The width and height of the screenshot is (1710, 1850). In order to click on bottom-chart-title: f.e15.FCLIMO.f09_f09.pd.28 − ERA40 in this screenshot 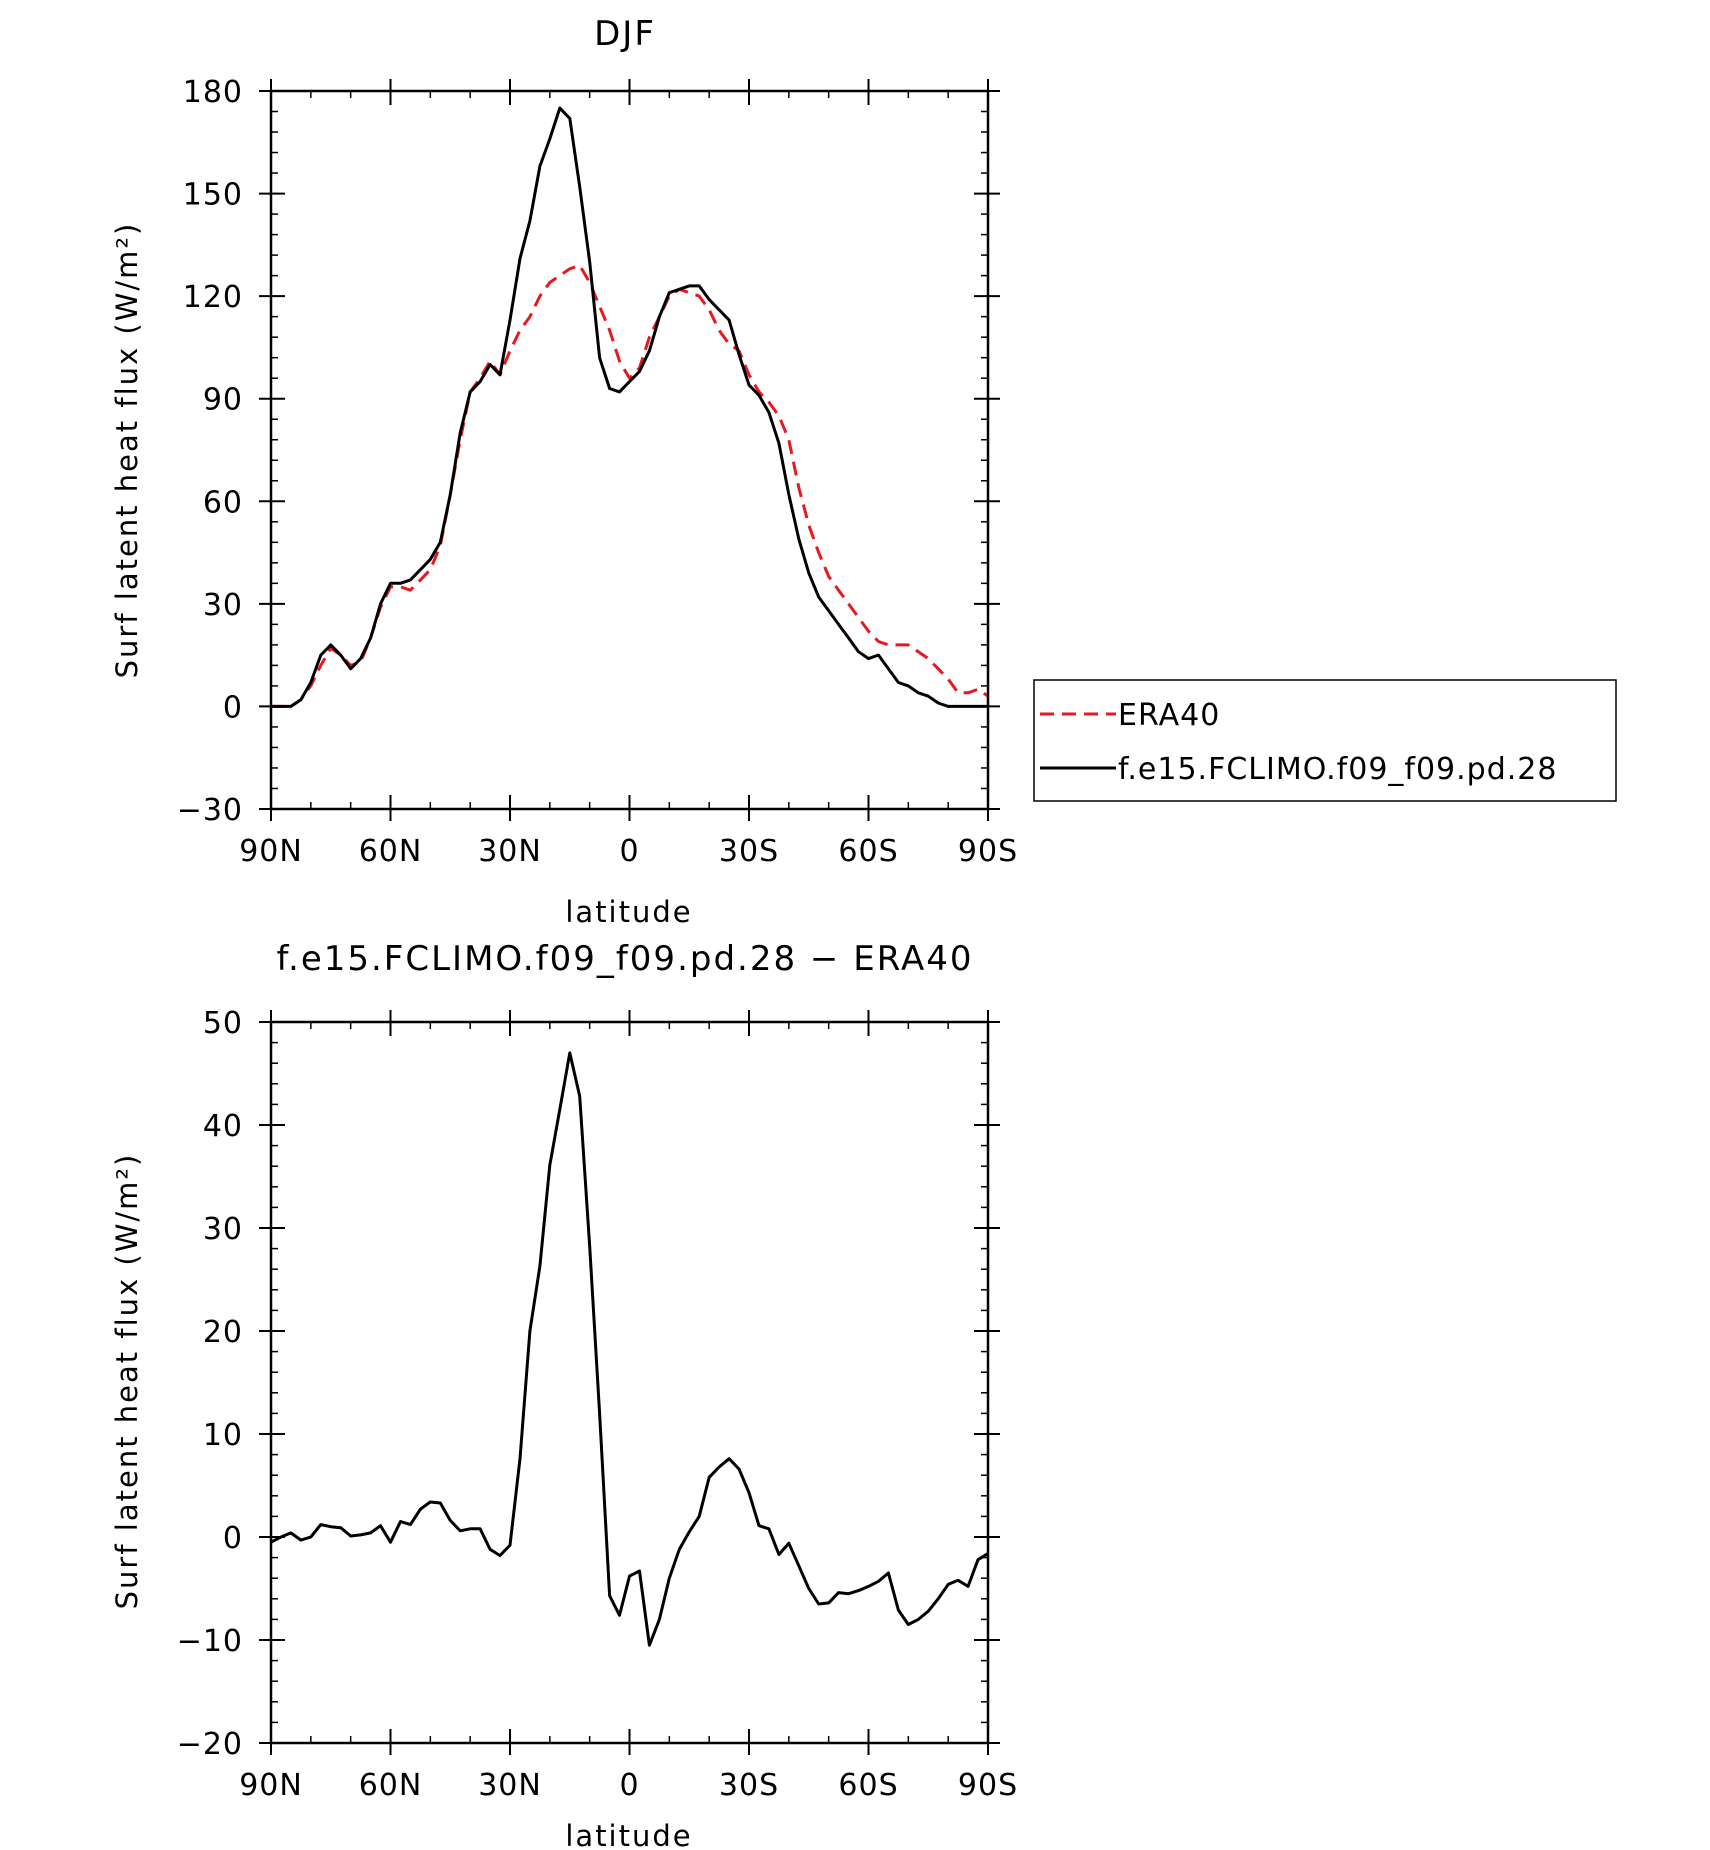, I will do `click(625, 959)`.